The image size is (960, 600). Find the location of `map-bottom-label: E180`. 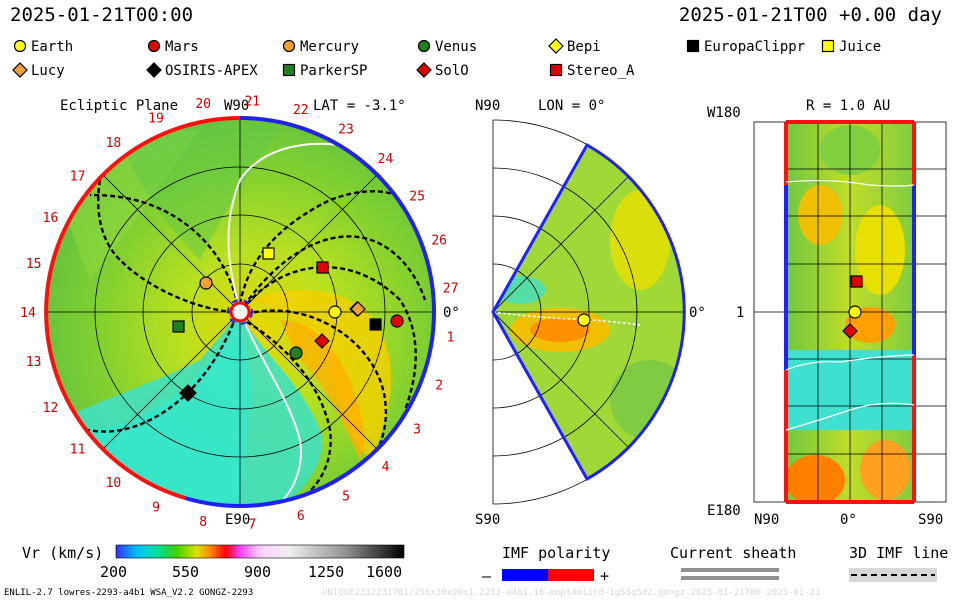

map-bottom-label: E180 is located at coordinates (724, 511).